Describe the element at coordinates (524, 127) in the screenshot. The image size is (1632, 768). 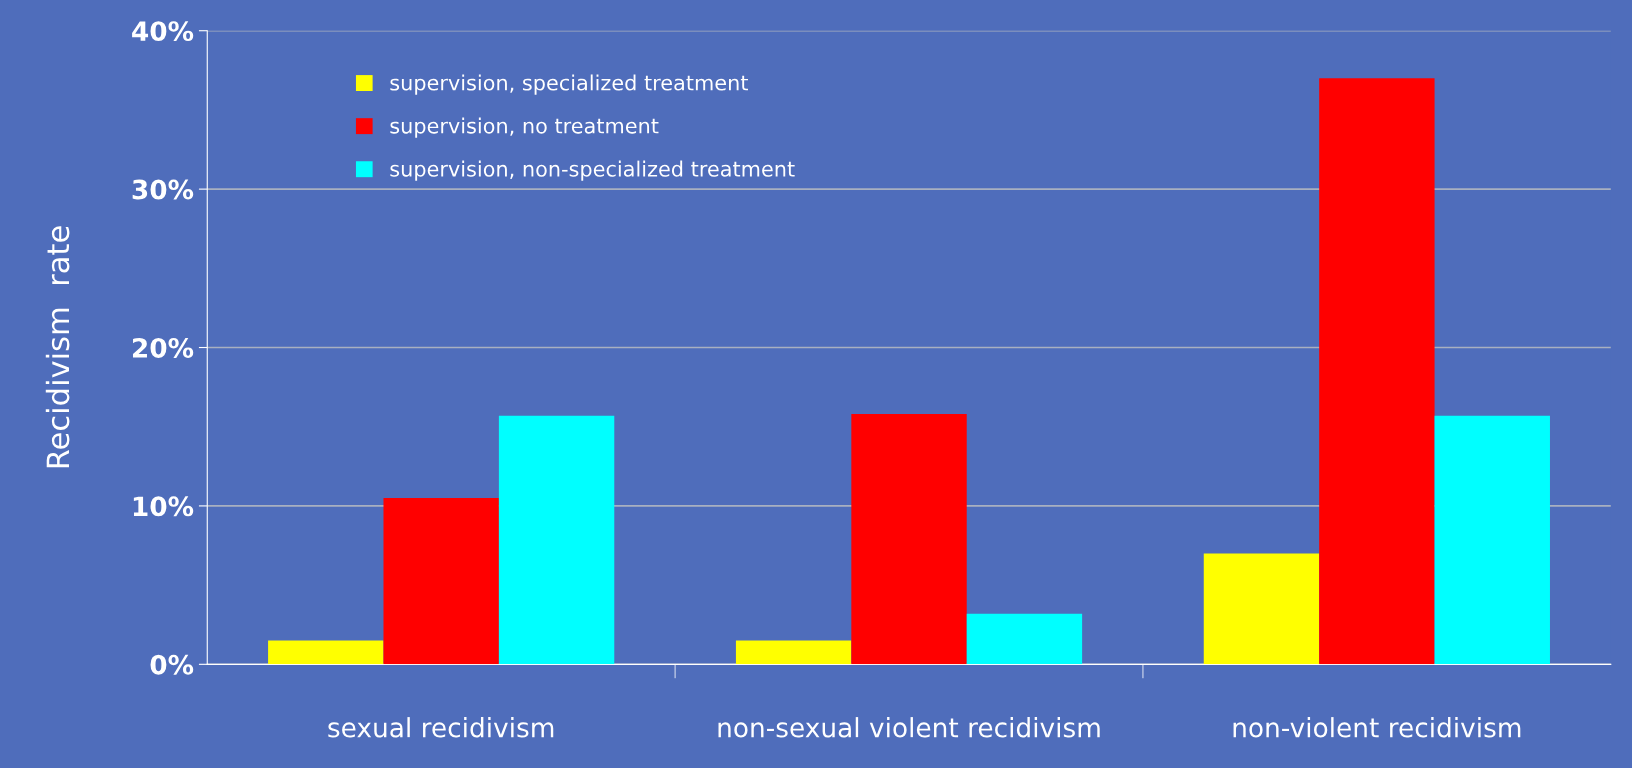
I see `legend-label: supervision, no treatment` at that location.